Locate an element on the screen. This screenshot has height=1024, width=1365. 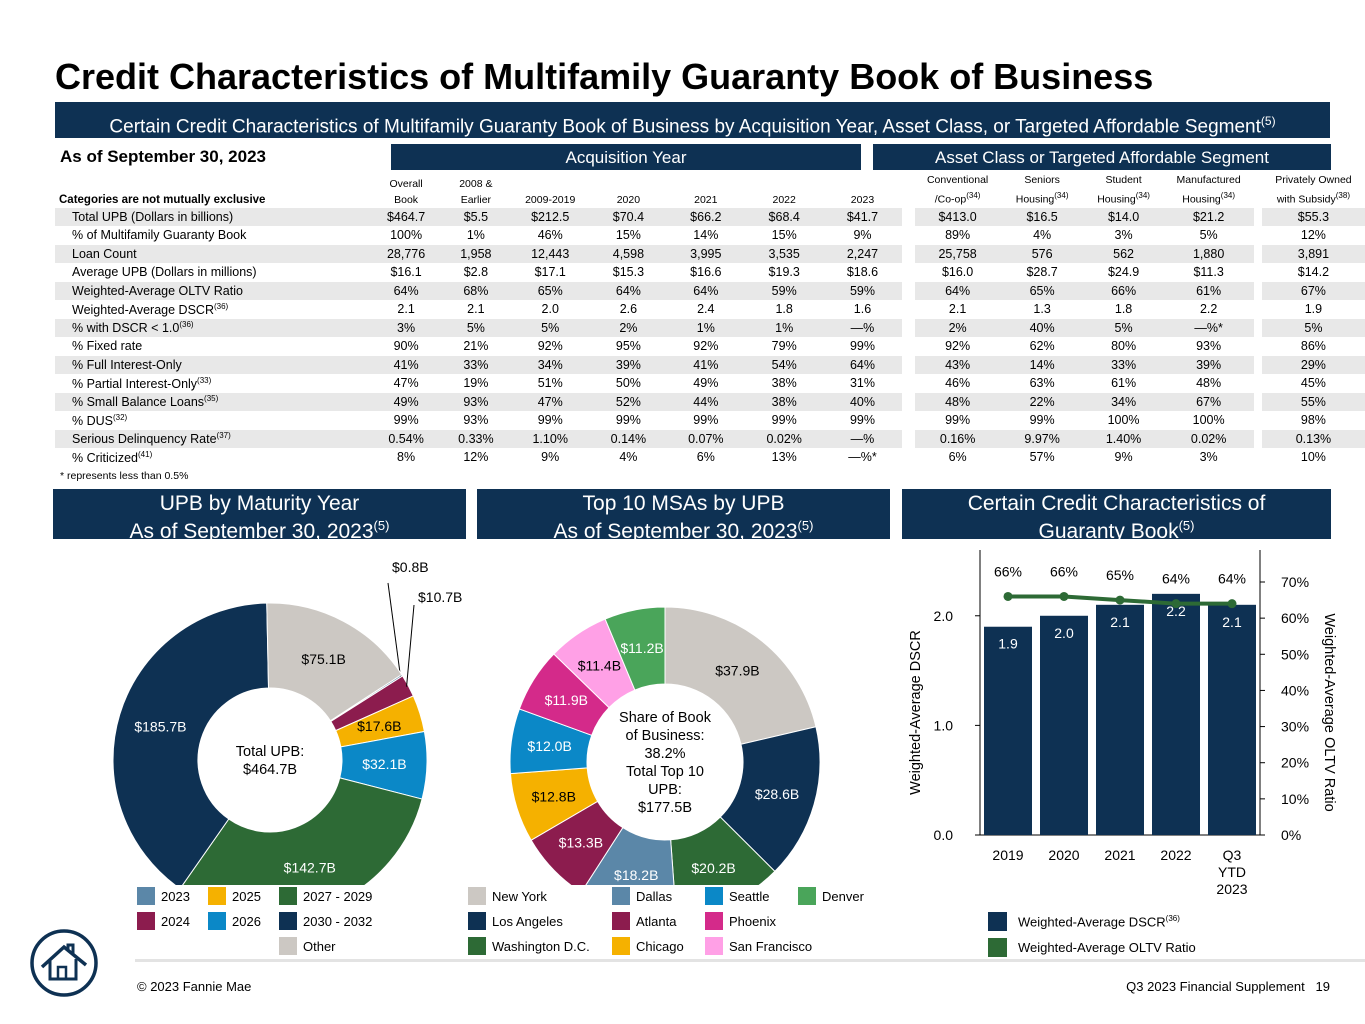
slice-dallas is located at coordinates (630, 855).